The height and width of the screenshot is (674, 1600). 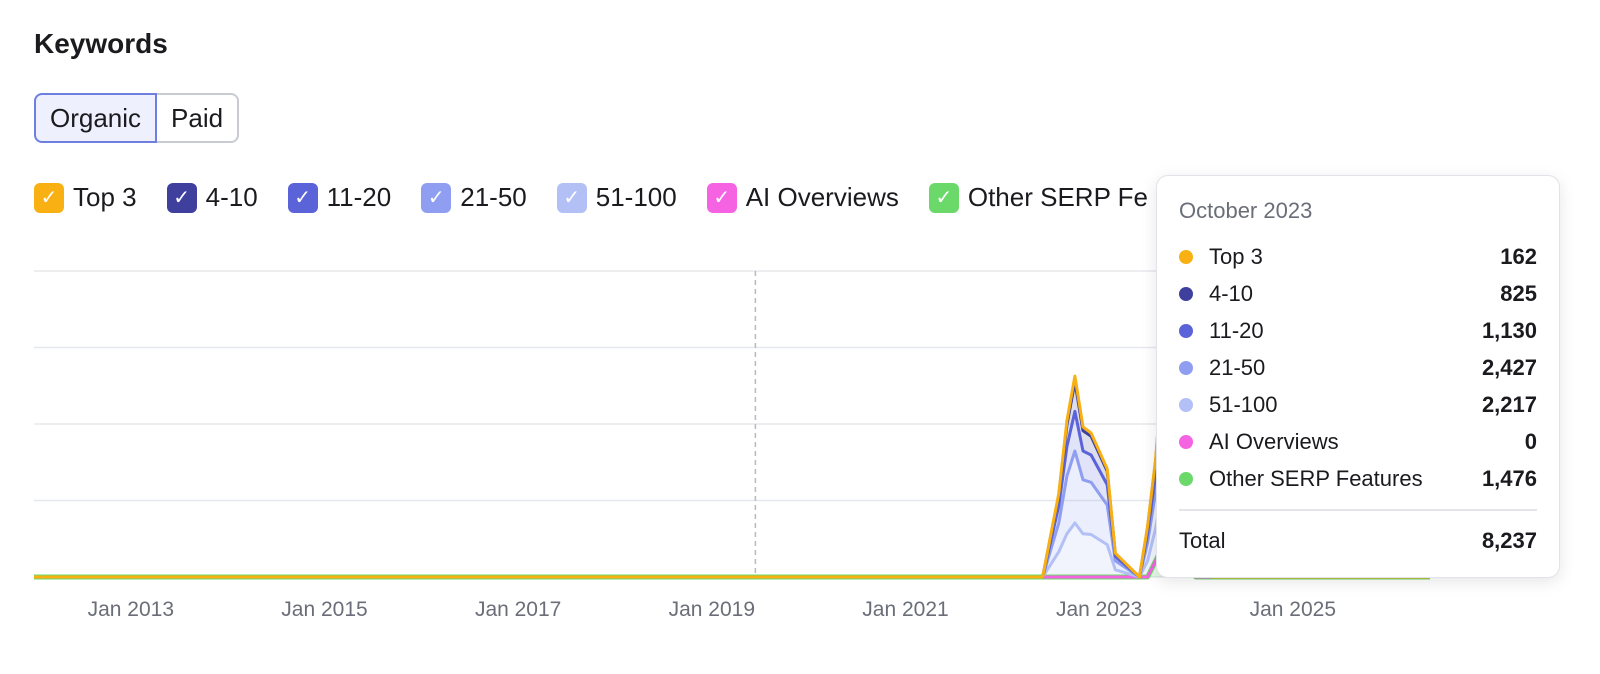 What do you see at coordinates (359, 197) in the screenshot?
I see `legend-label: 11-20` at bounding box center [359, 197].